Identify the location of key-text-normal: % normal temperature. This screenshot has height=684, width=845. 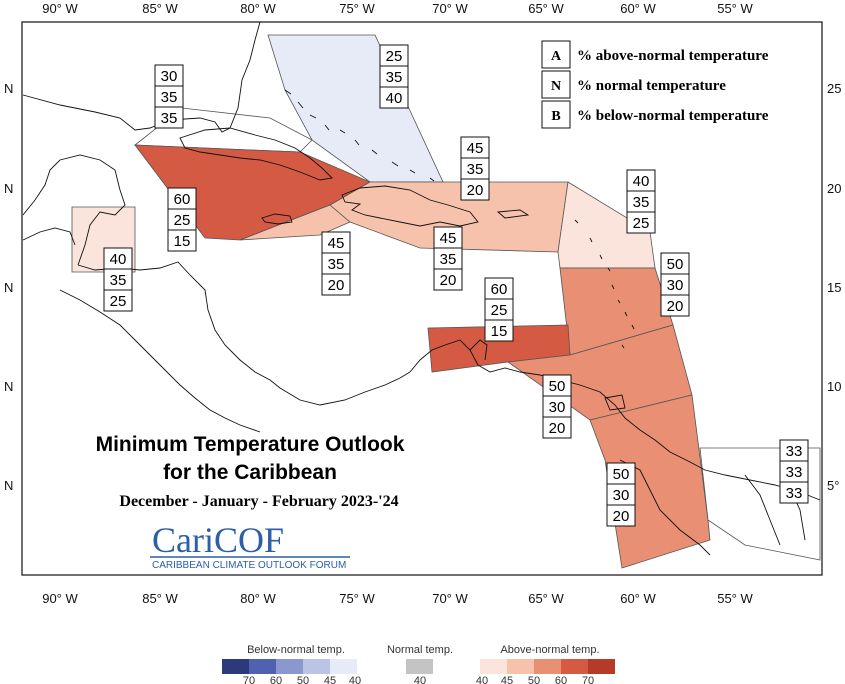
(651, 86).